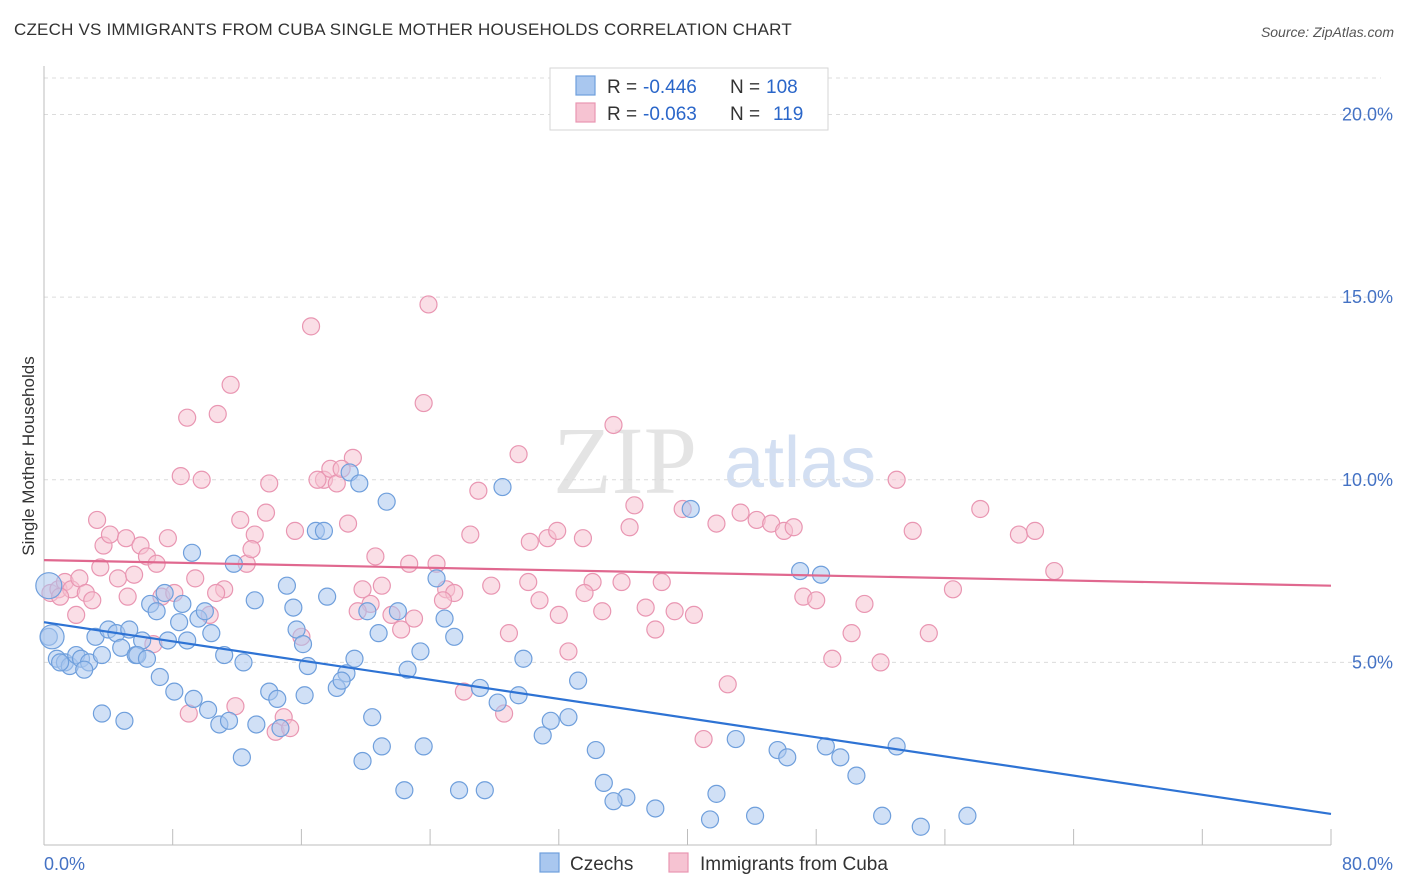  Describe the element at coordinates (670, 87) in the screenshot. I see `legend-r-value-czechs: -0.446` at that location.